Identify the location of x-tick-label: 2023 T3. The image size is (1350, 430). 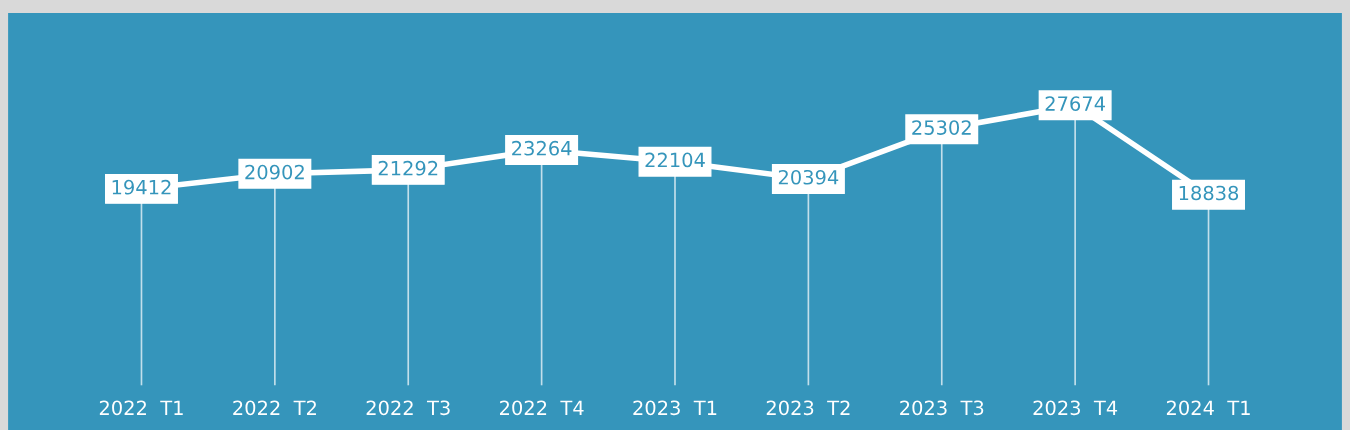
(942, 408).